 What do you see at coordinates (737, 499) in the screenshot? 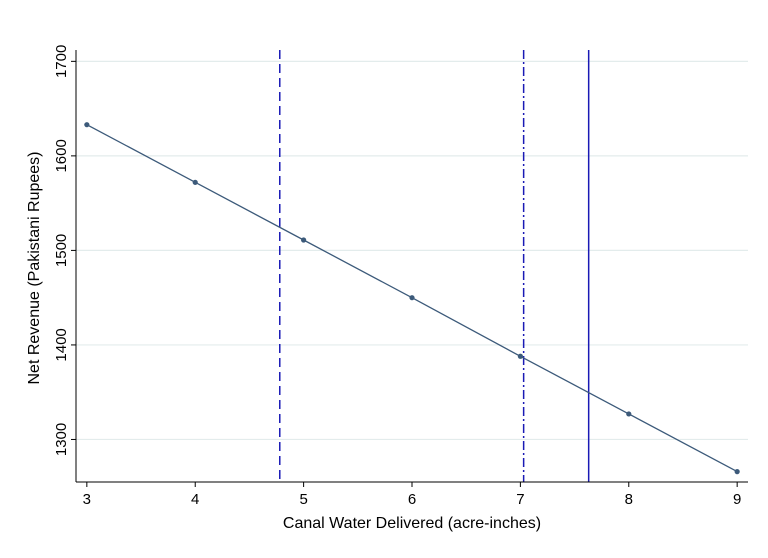
I see `x-tick-label: 9` at bounding box center [737, 499].